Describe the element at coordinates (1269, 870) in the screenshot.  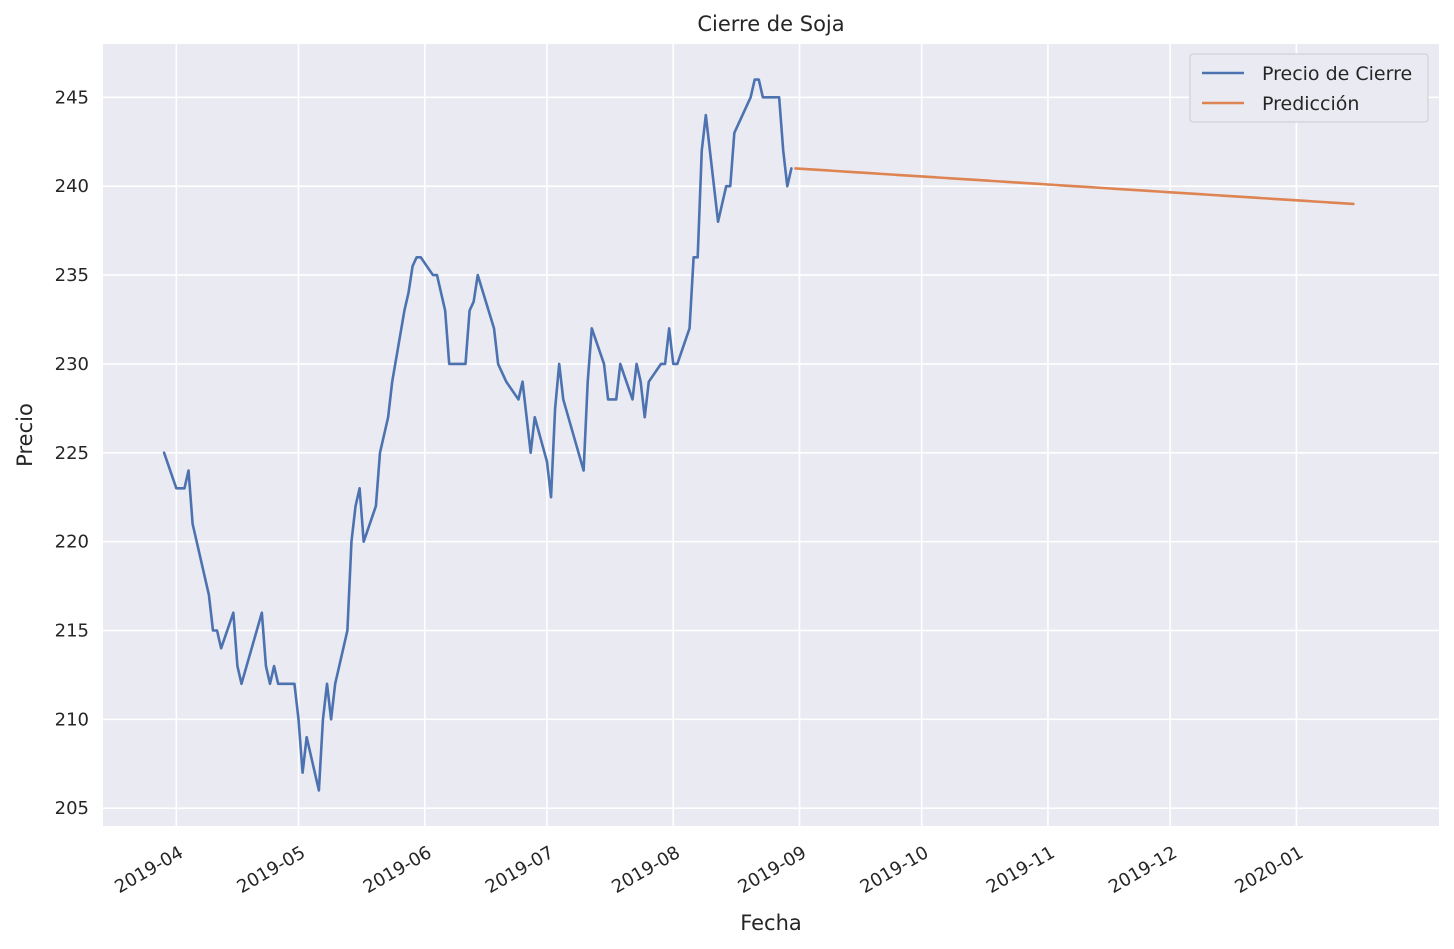
I see `x-tick-label: 2020-01` at that location.